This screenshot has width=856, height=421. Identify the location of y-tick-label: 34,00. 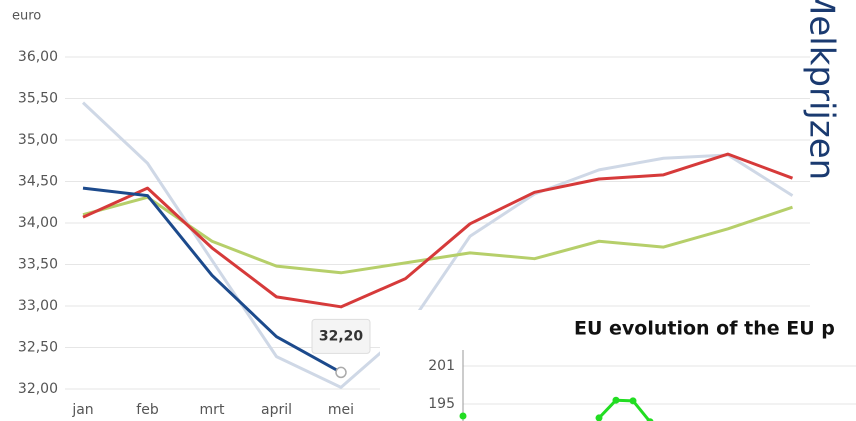
(38, 223).